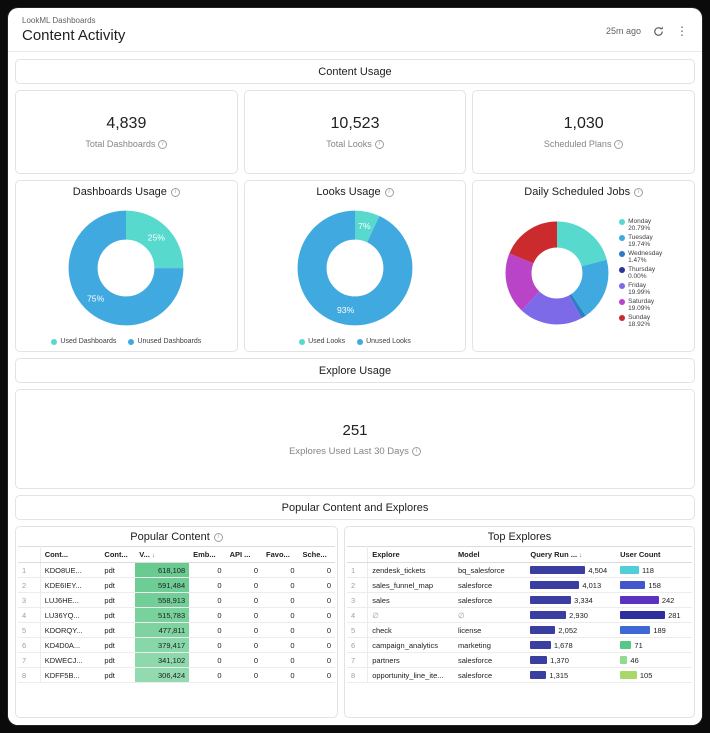  I want to click on donut-slice-tuesday, so click(557, 273).